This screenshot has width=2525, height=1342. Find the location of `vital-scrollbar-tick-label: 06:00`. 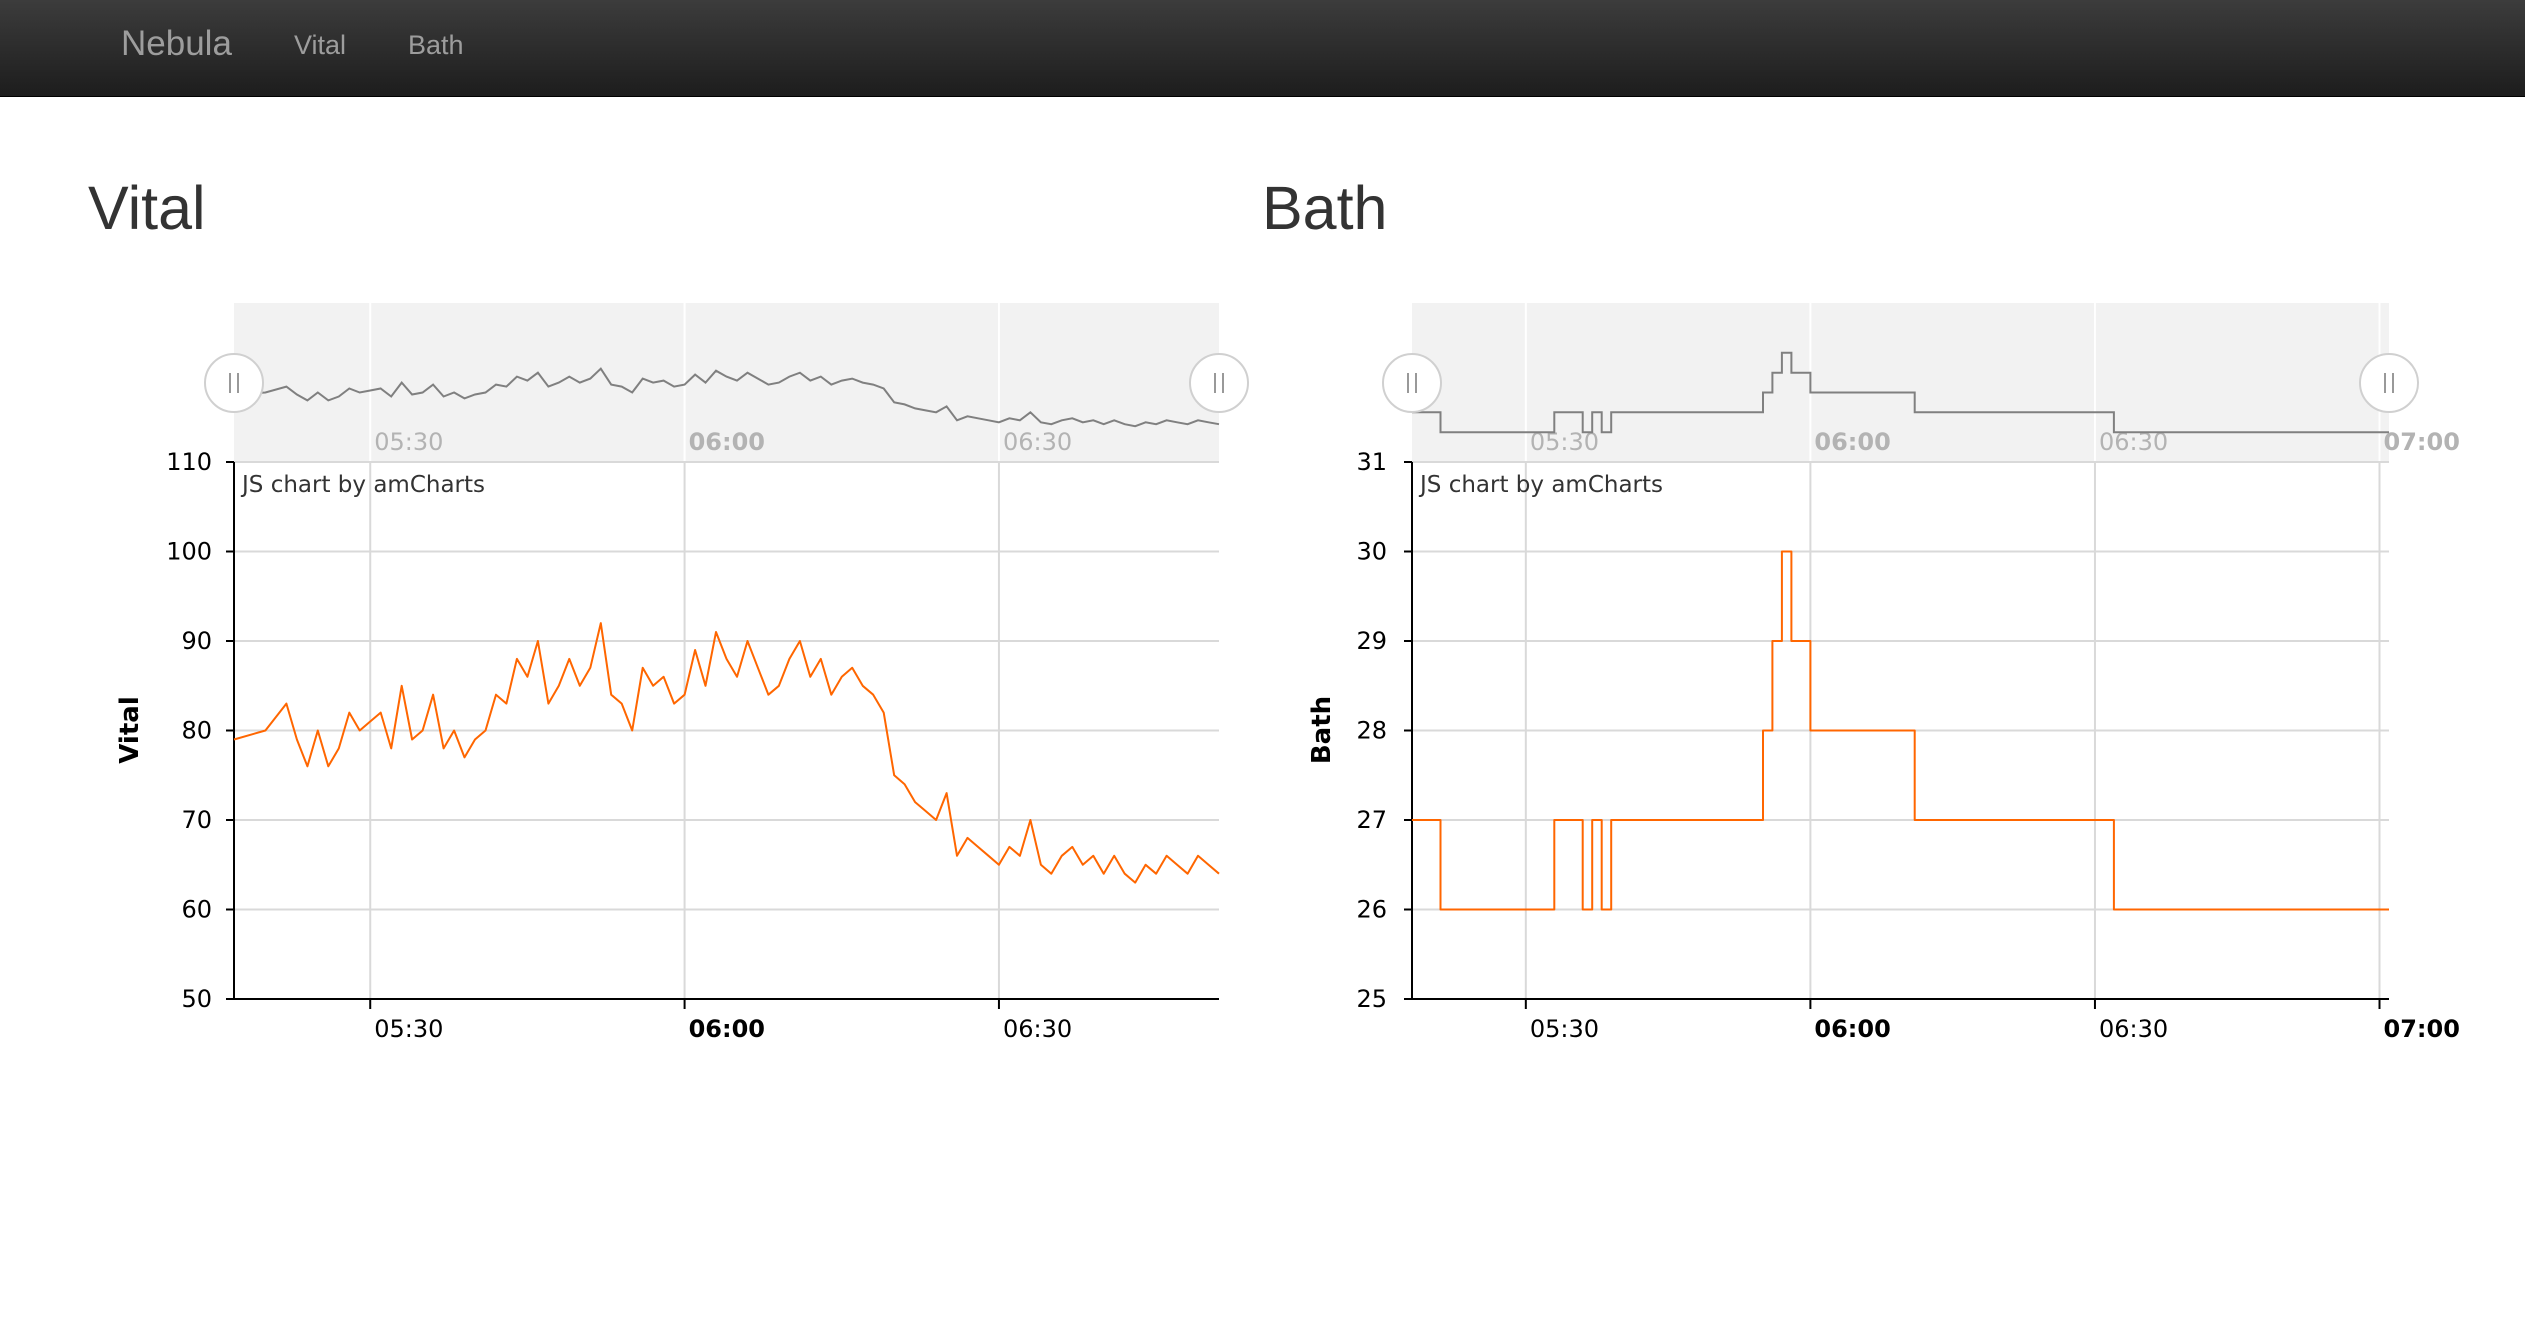

vital-scrollbar-tick-label: 06:00 is located at coordinates (727, 442).